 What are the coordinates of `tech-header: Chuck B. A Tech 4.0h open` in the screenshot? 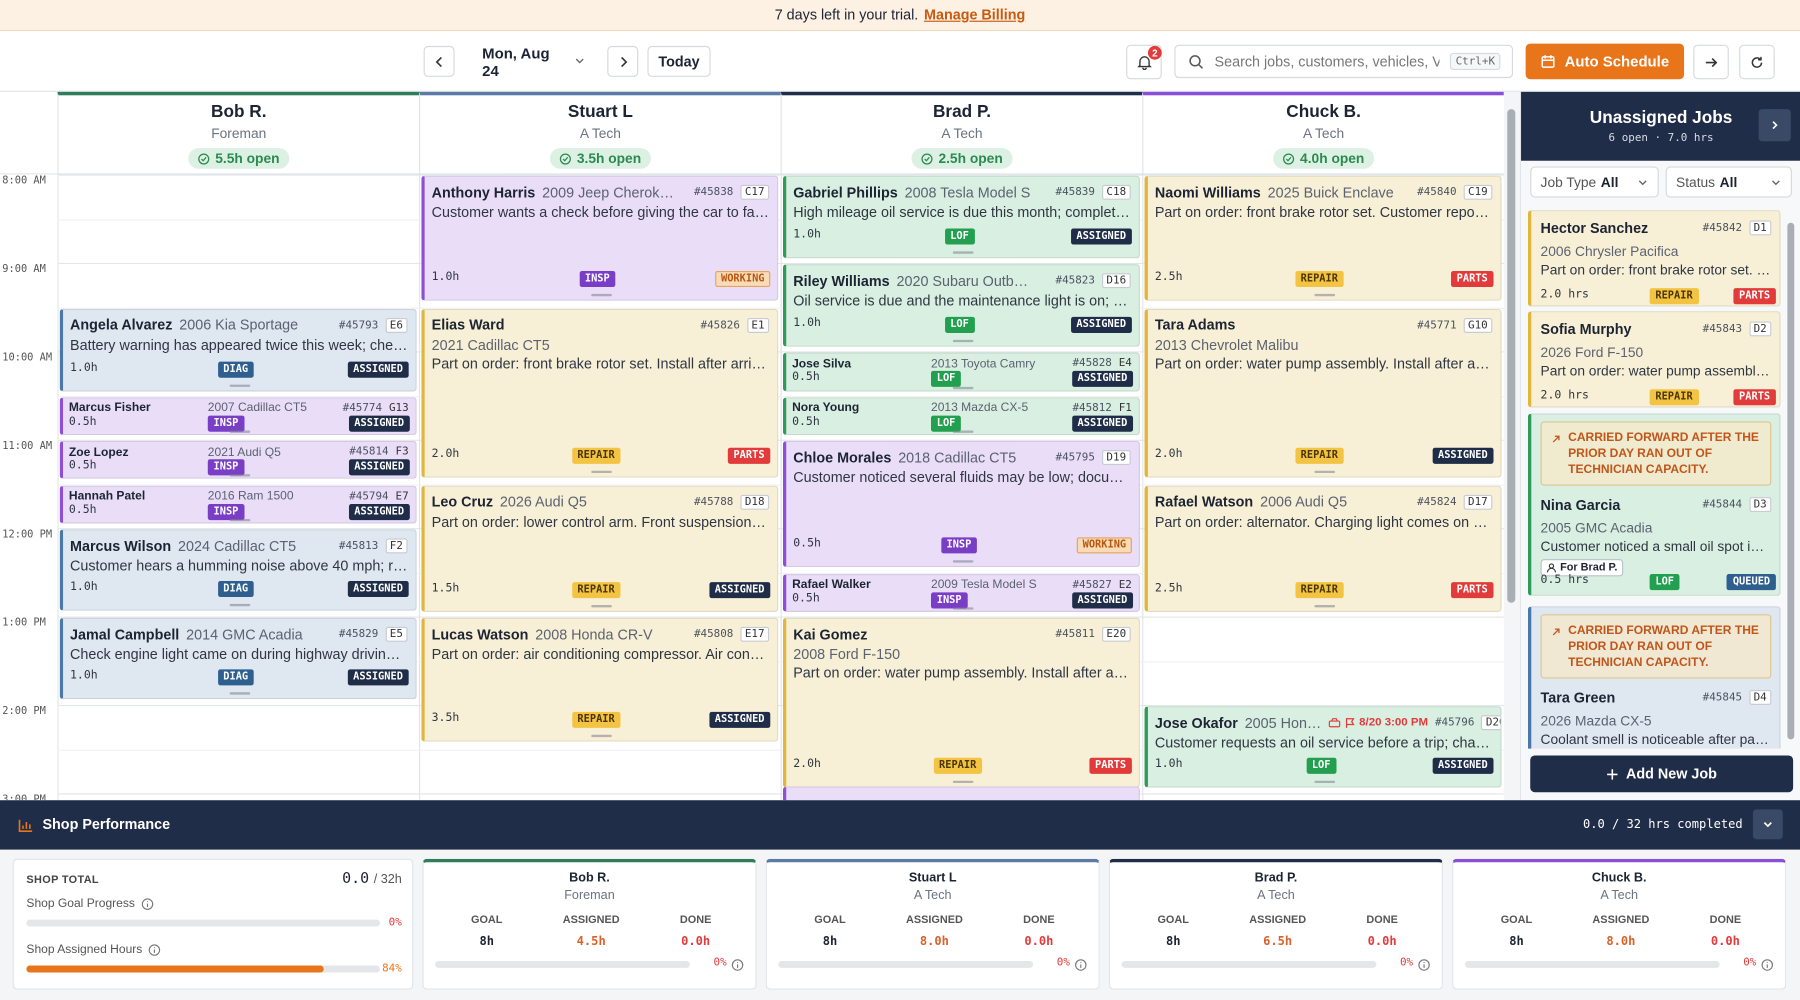 It's located at (1323, 133).